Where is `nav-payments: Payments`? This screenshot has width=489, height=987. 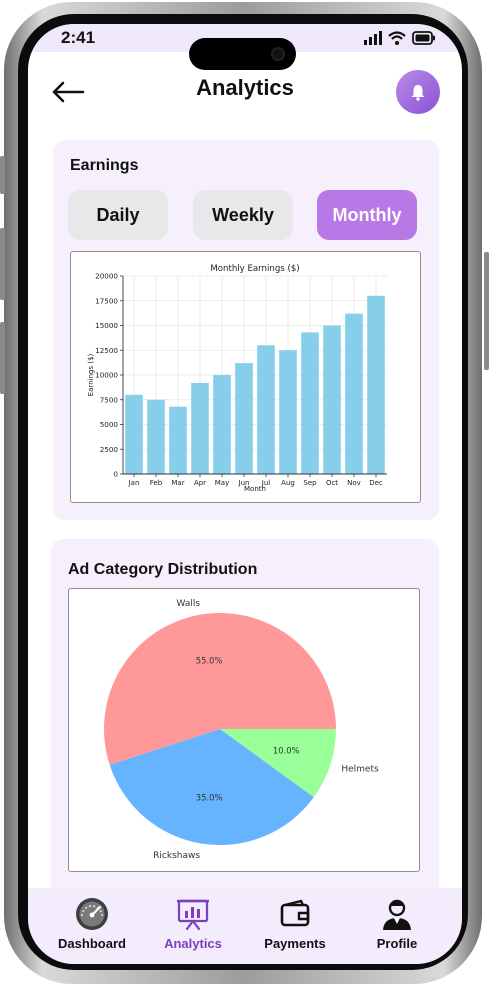 nav-payments: Payments is located at coordinates (295, 923).